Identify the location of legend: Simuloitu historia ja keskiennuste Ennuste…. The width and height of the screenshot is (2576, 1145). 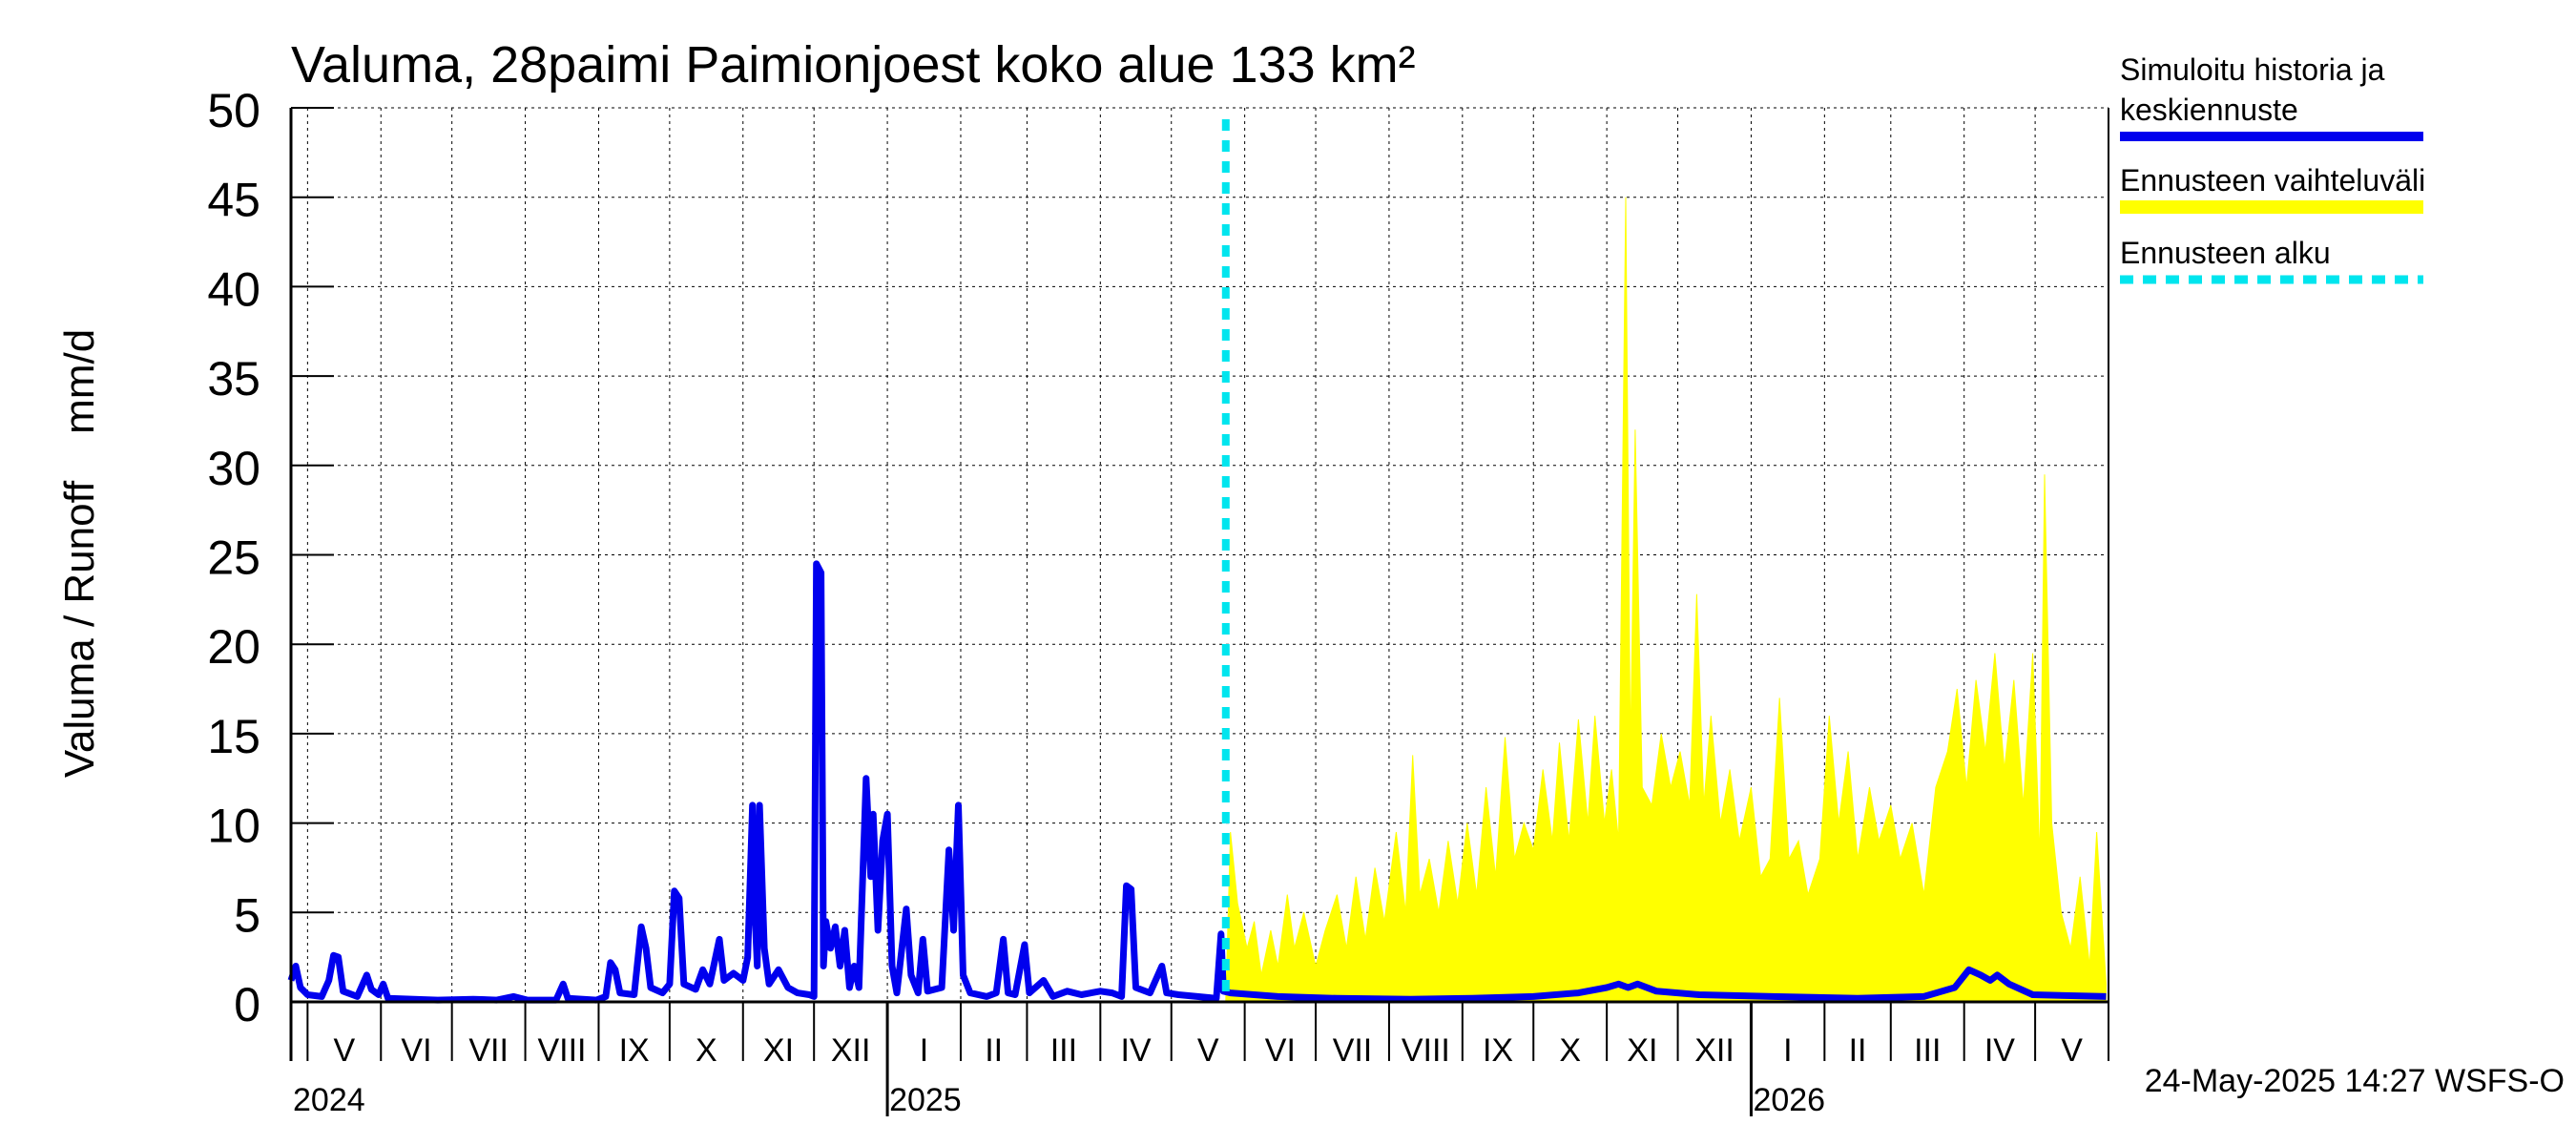
(2272, 168).